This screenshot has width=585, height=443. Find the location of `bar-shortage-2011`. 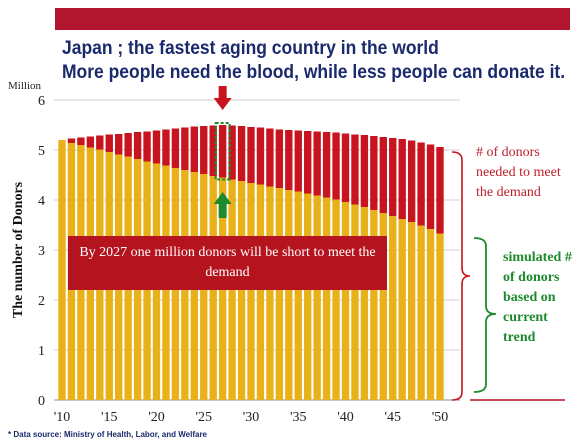

bar-shortage-2011 is located at coordinates (71, 140).